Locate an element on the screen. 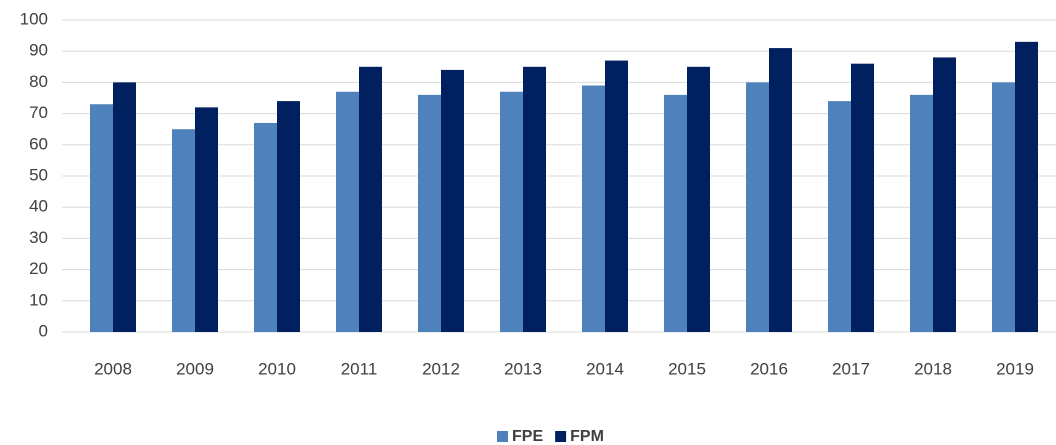 The height and width of the screenshot is (445, 1056). y-tick-label: 80 is located at coordinates (38, 81).